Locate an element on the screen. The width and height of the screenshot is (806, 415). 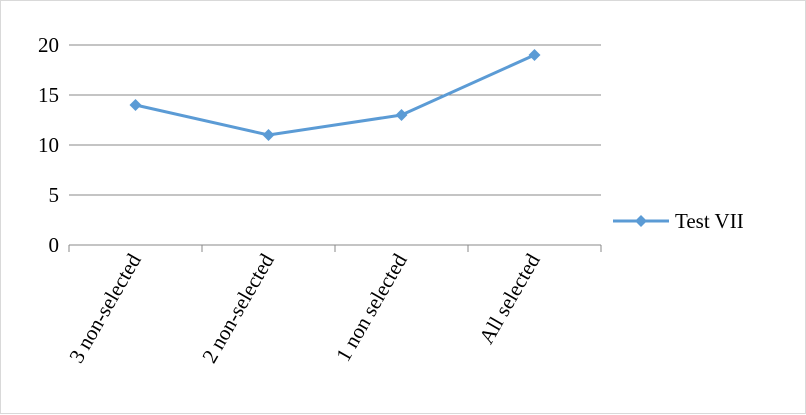
y-axis-tick-labels: 0 5 10 15 20 is located at coordinates (48, 145).